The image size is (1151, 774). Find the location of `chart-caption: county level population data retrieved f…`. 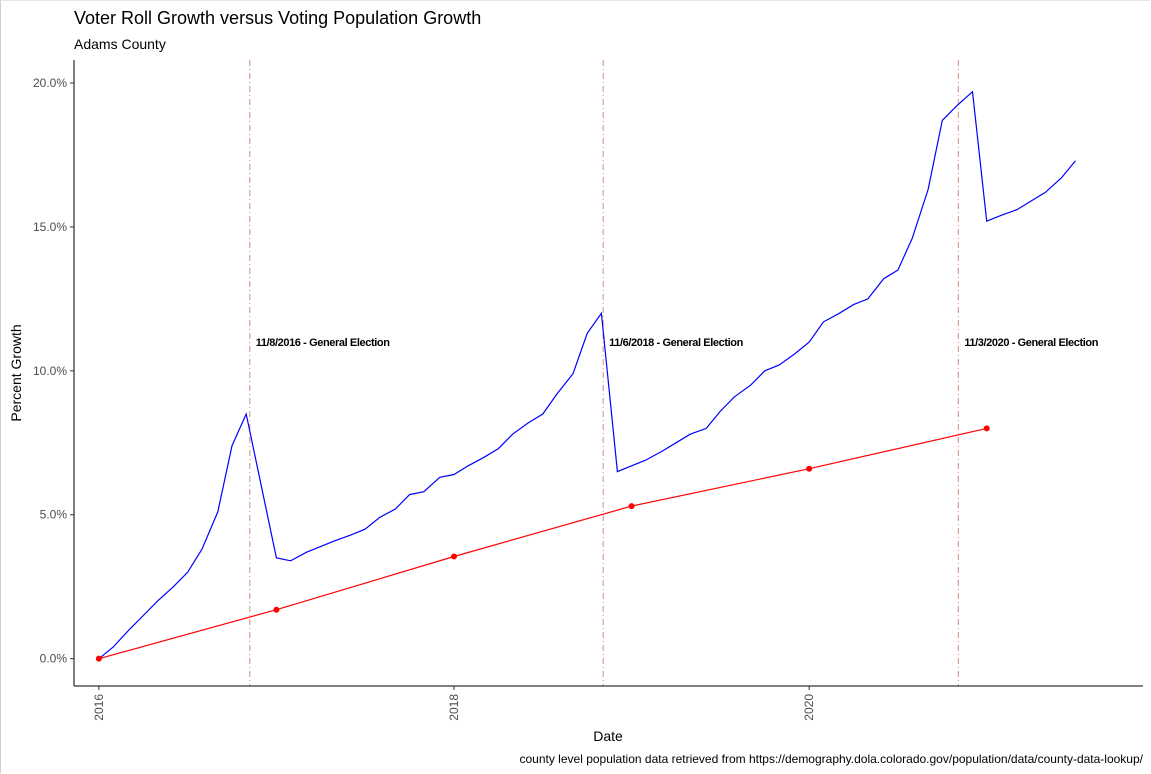

chart-caption: county level population data retrieved f… is located at coordinates (831, 759).